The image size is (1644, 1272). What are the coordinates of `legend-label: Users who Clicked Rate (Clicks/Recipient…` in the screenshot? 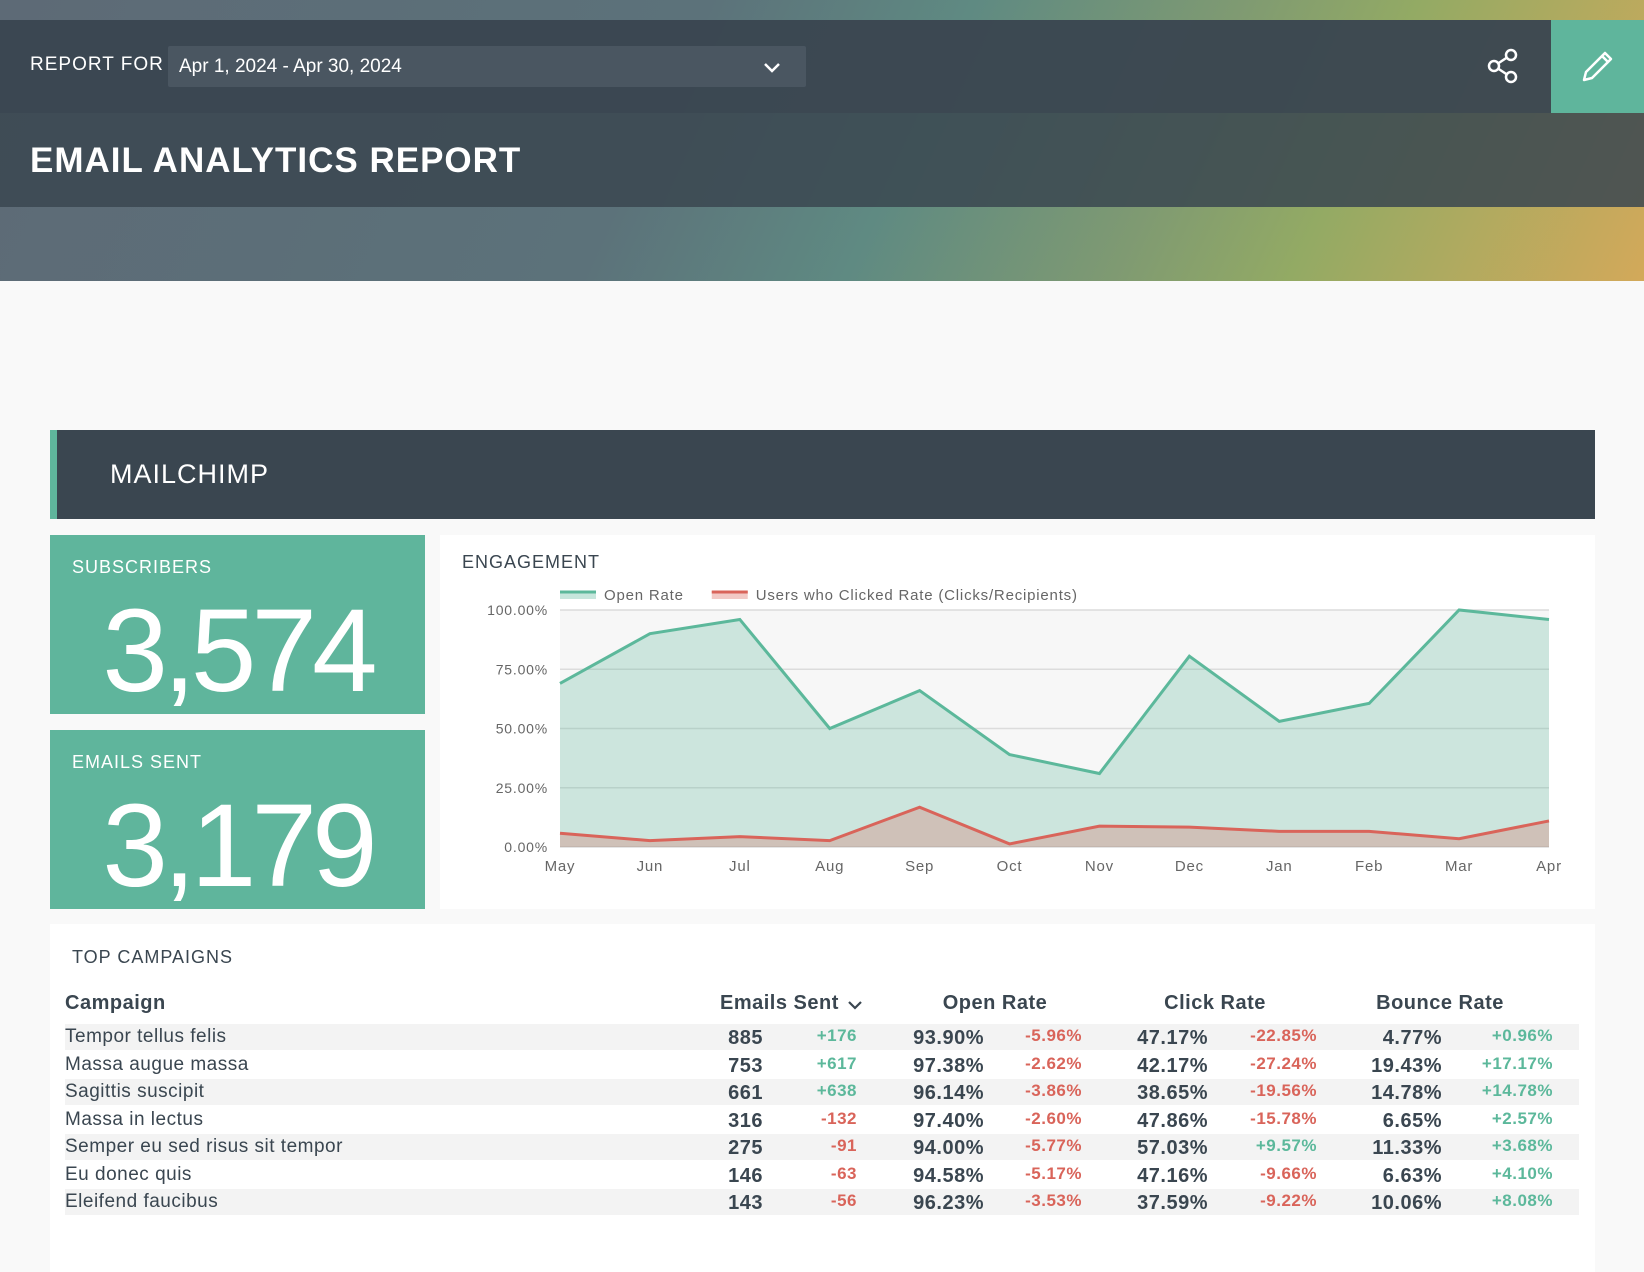 It's located at (917, 595).